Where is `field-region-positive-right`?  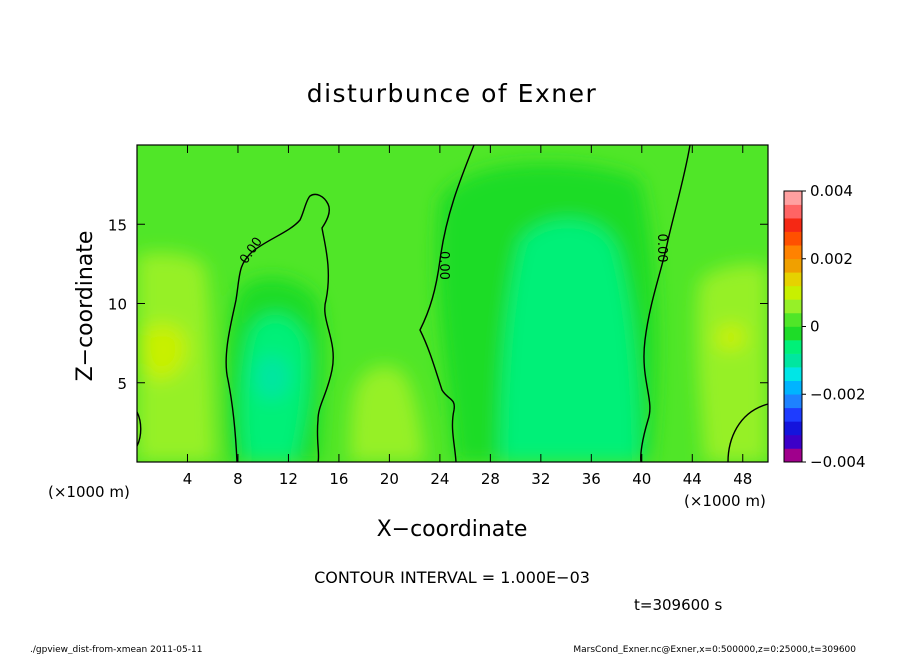 field-region-positive-right is located at coordinates (732, 363).